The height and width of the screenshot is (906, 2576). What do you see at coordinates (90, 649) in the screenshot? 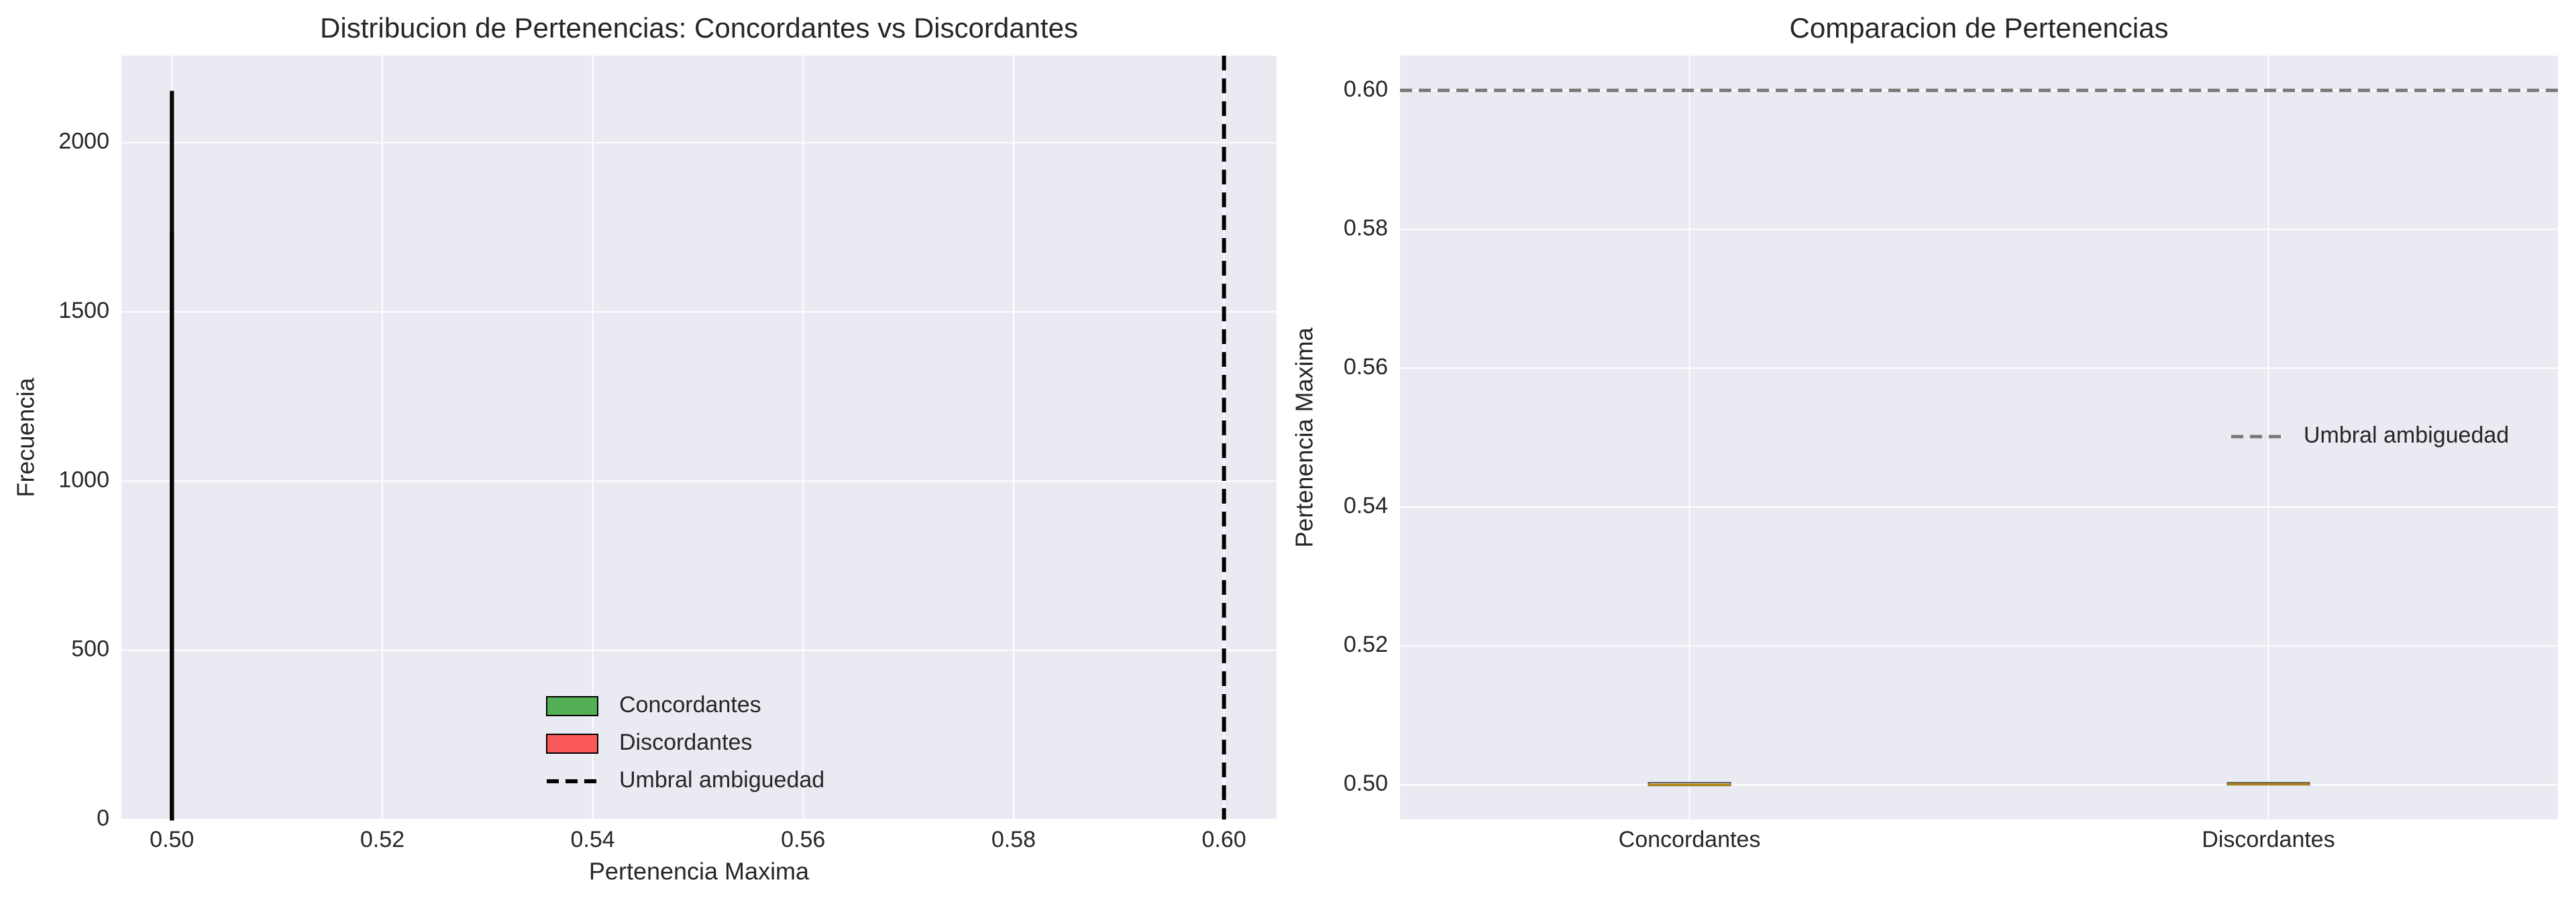
I see `y-tick-label: 500` at bounding box center [90, 649].